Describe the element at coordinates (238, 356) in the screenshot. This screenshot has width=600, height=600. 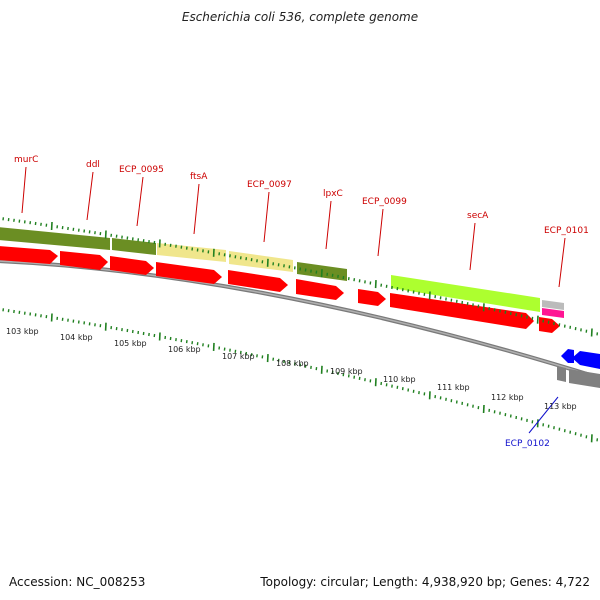
I see `kbp-label: 107 kbp` at that location.